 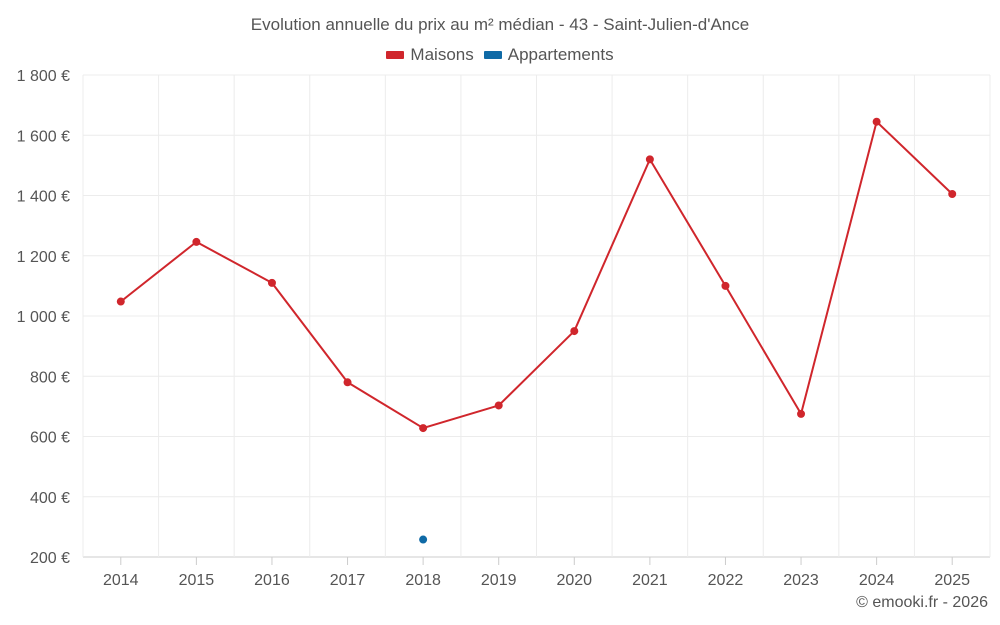 What do you see at coordinates (423, 539) in the screenshot?
I see `data-point-appartements` at bounding box center [423, 539].